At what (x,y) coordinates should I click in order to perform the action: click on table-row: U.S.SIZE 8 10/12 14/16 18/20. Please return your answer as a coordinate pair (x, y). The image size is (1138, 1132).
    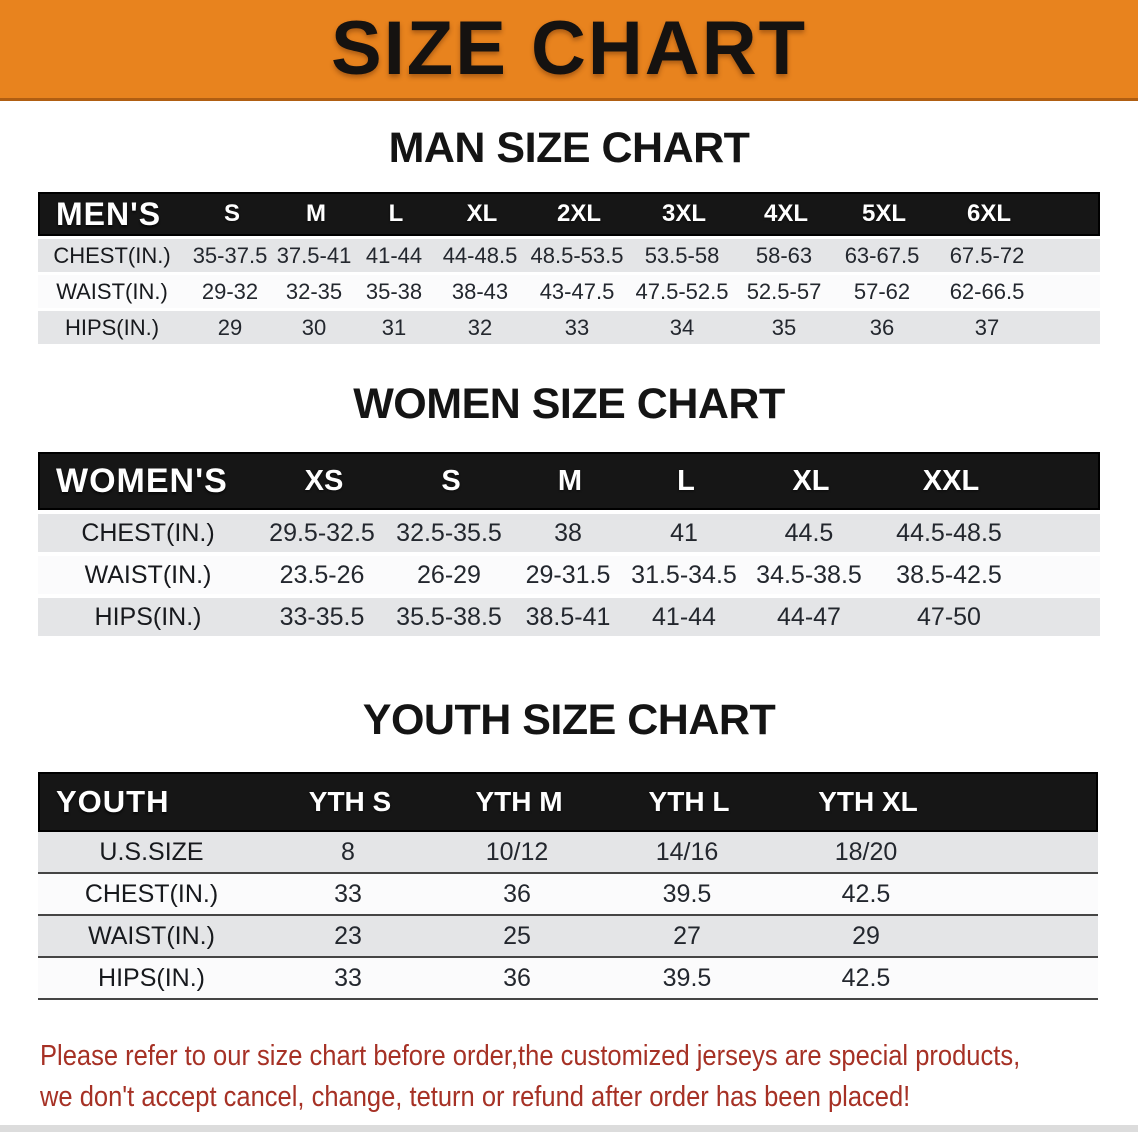
    Looking at the image, I should click on (568, 853).